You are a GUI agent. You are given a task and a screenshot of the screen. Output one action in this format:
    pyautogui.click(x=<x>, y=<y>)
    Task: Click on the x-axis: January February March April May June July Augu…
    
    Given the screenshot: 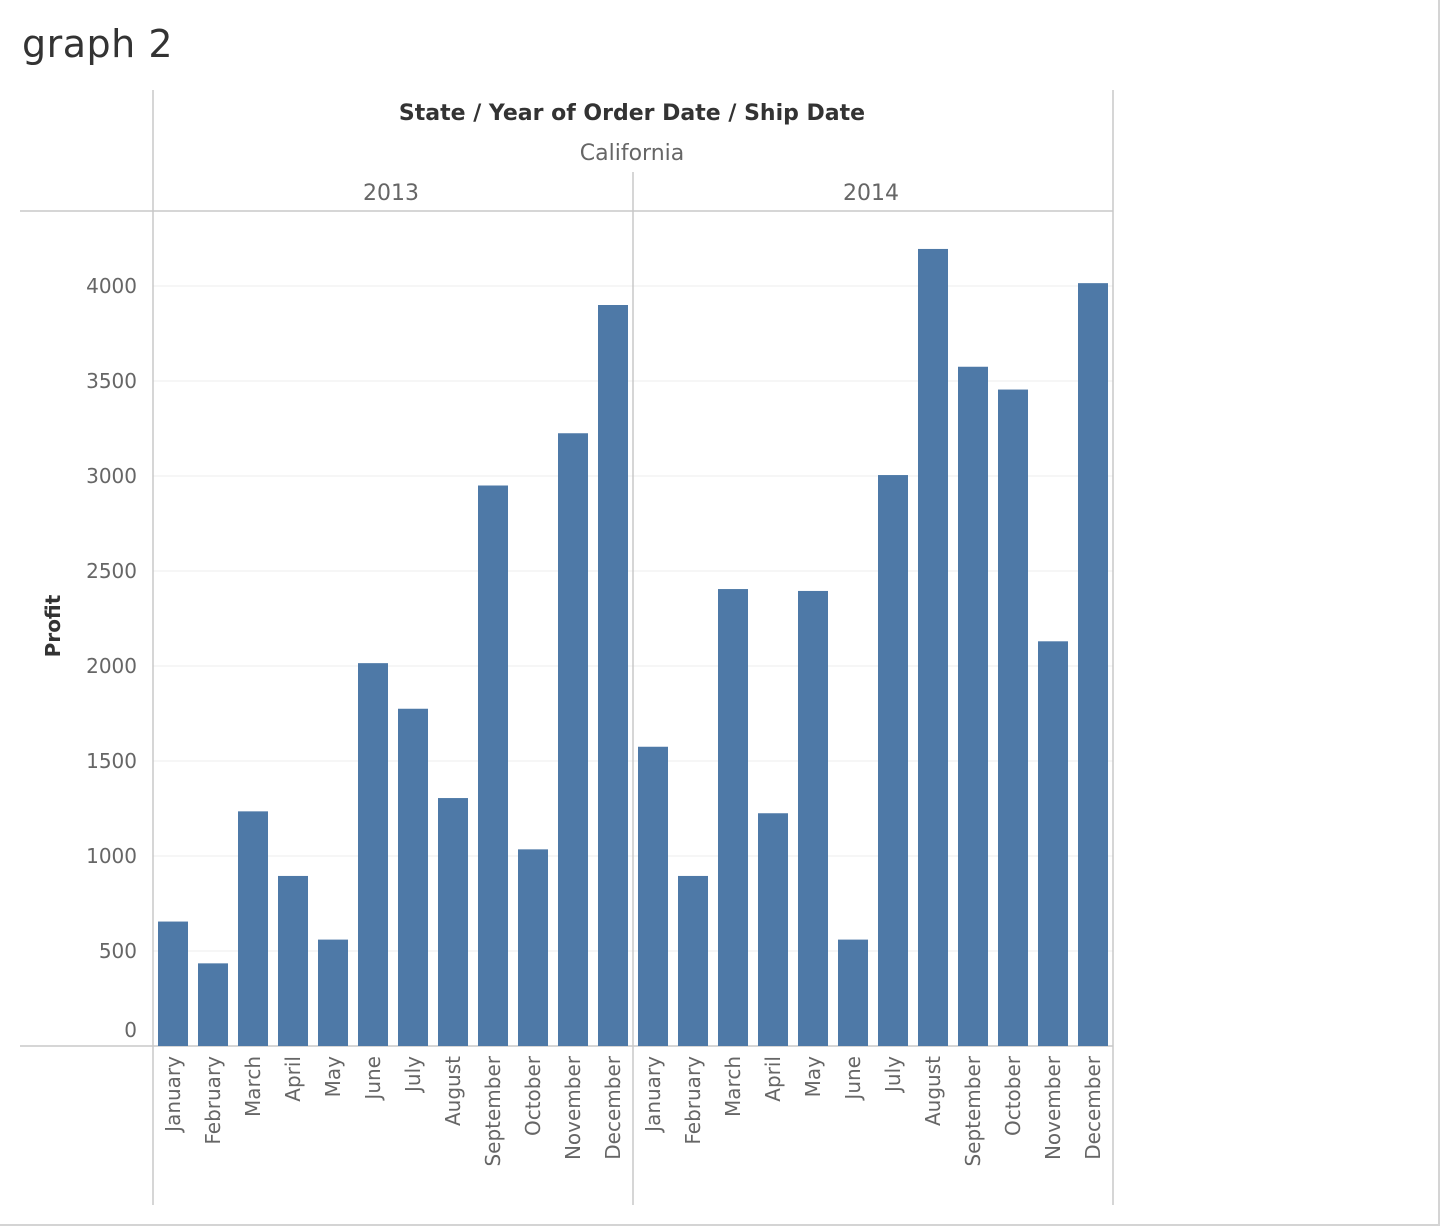 What is the action you would take?
    pyautogui.click(x=633, y=1110)
    